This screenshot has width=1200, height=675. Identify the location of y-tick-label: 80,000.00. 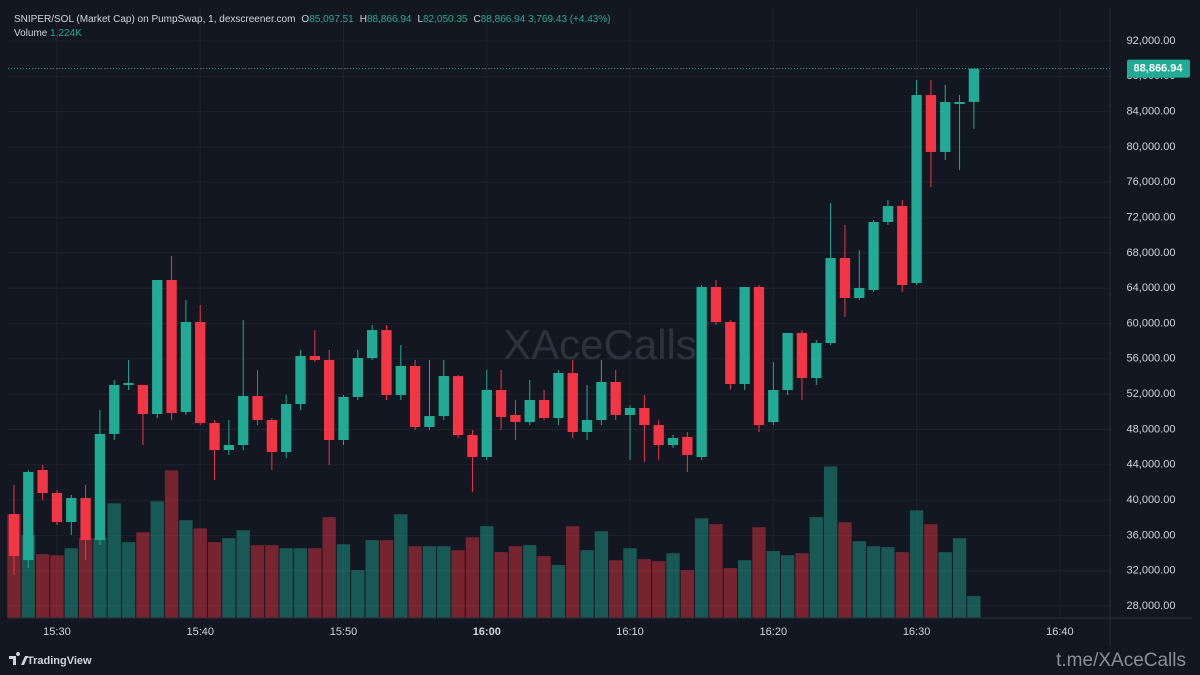
(1151, 147).